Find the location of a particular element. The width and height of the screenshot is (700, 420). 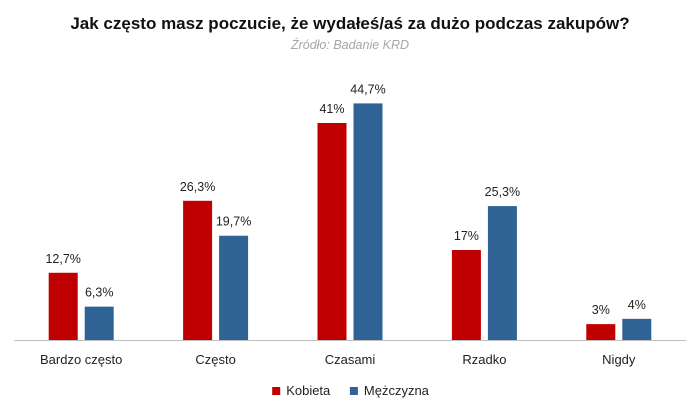

data-label: 41% is located at coordinates (331, 109).